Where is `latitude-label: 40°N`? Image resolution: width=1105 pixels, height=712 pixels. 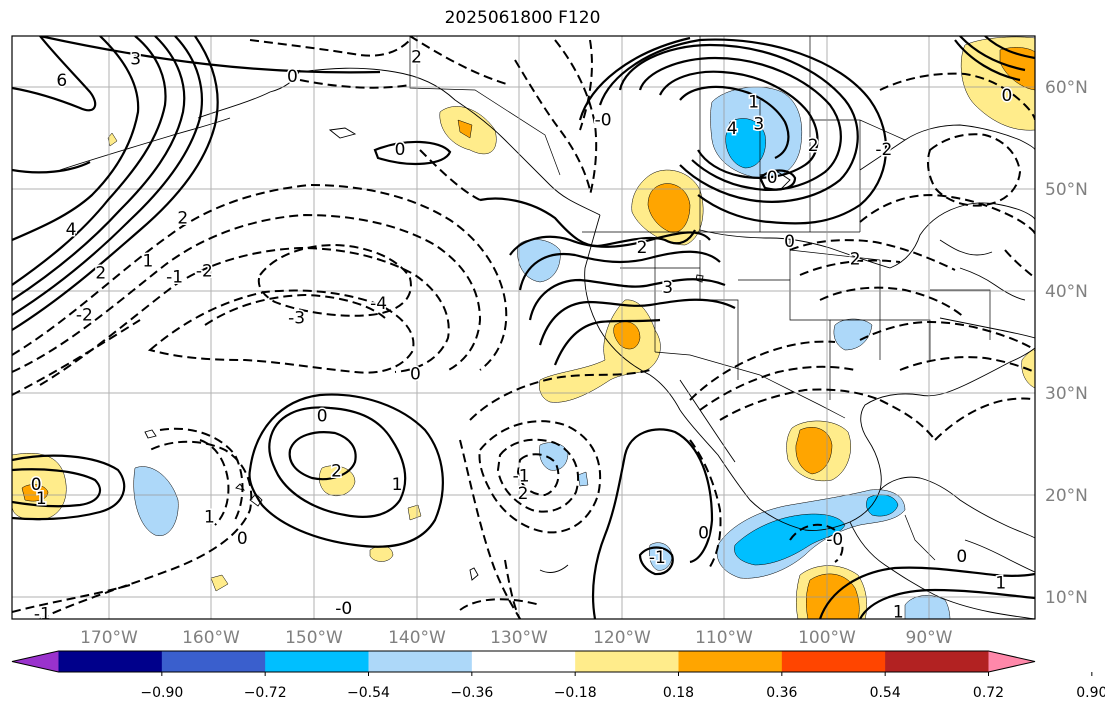 latitude-label: 40°N is located at coordinates (1066, 292).